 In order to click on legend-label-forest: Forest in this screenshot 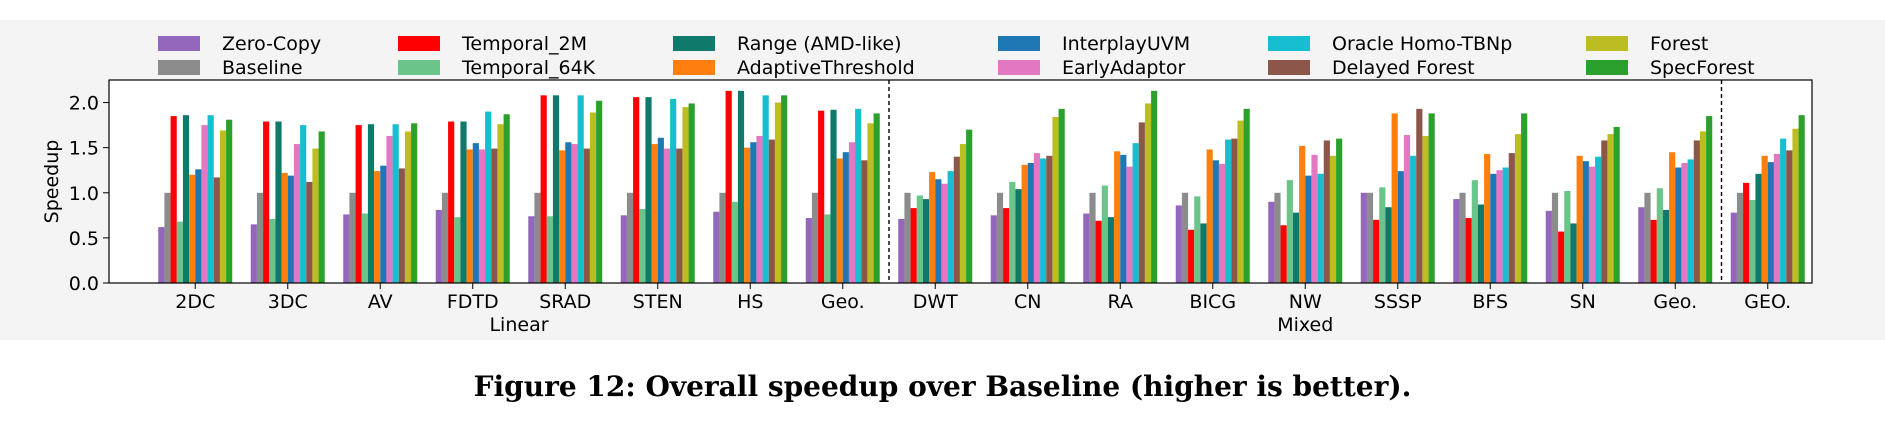, I will do `click(1679, 44)`.